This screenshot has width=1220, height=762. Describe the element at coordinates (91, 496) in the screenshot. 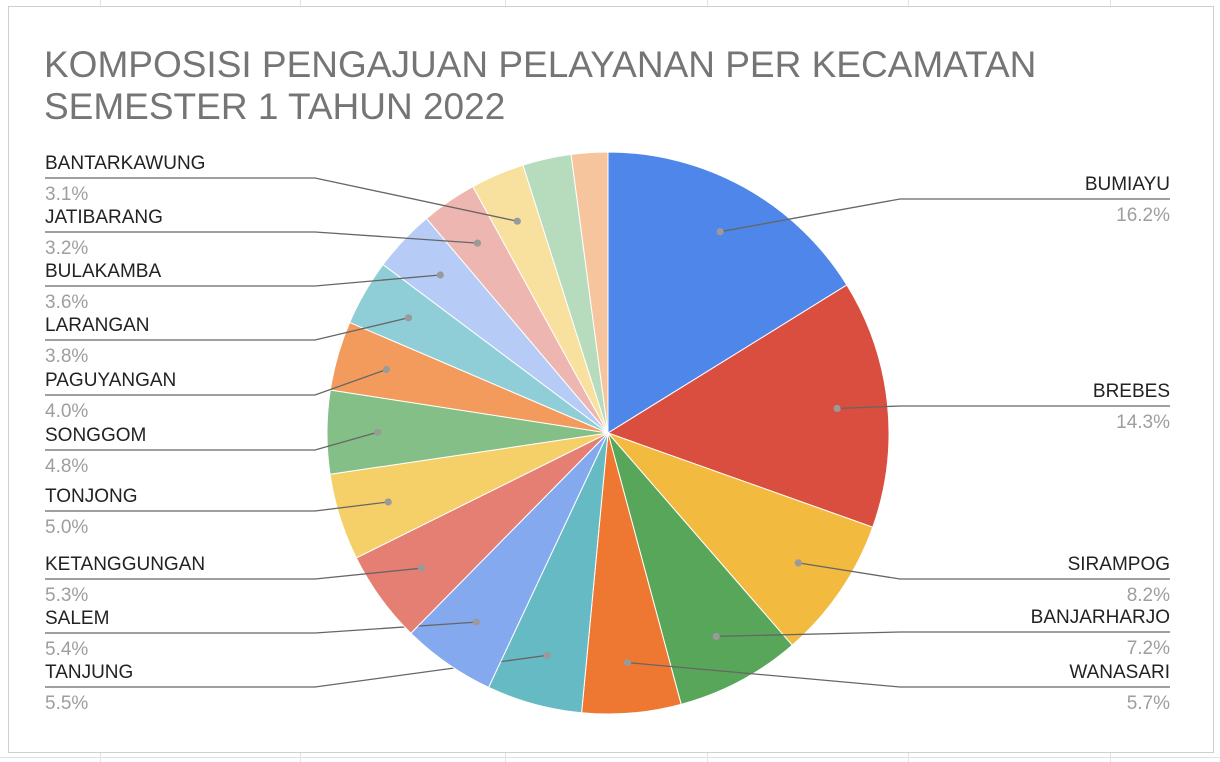

I see `slice-label-tonjong: TONJONG` at that location.